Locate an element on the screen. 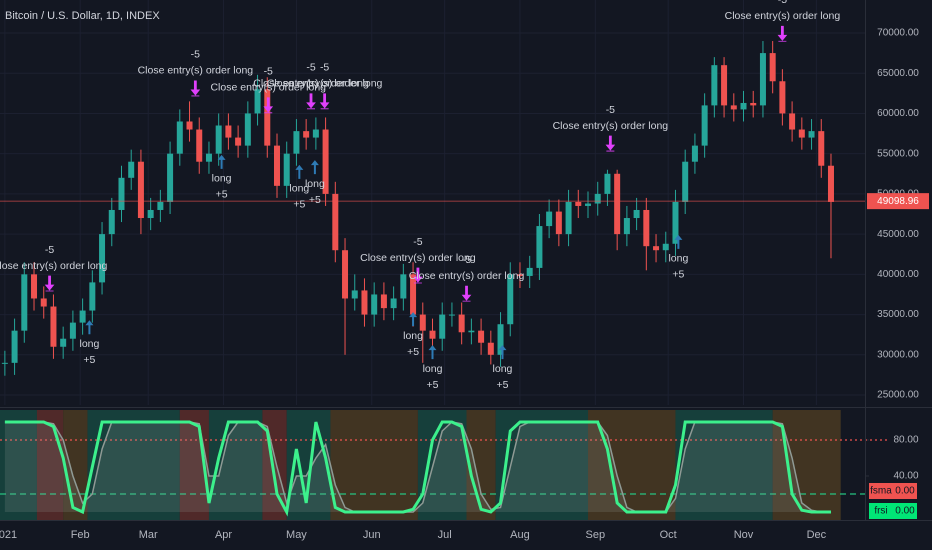 The width and height of the screenshot is (932, 550). y-tick-label: 60000.00 is located at coordinates (898, 113).